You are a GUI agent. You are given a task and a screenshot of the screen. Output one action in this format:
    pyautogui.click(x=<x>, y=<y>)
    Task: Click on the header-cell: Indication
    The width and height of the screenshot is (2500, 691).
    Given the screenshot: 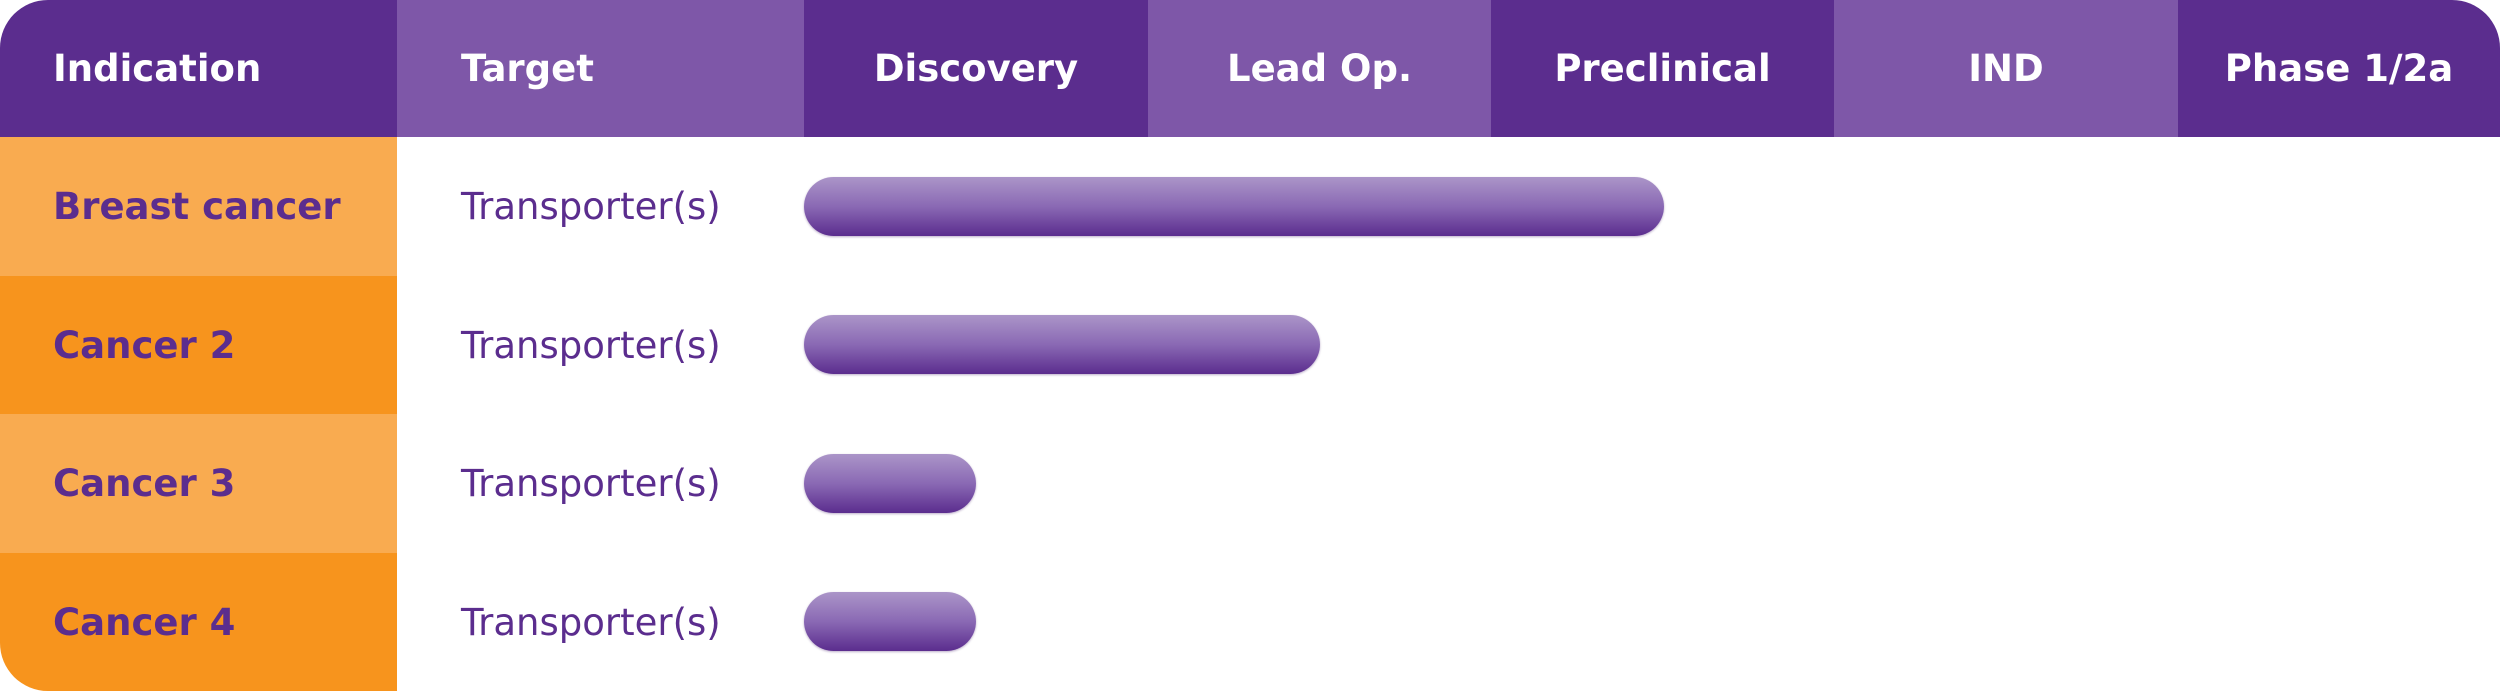 What is the action you would take?
    pyautogui.click(x=198, y=68)
    